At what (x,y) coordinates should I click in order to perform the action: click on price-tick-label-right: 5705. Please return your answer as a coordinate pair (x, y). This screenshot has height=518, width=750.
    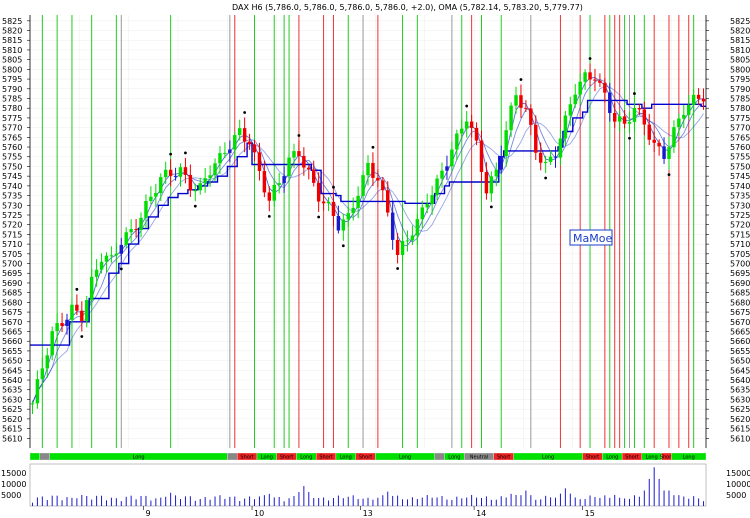
    Looking at the image, I should click on (740, 254).